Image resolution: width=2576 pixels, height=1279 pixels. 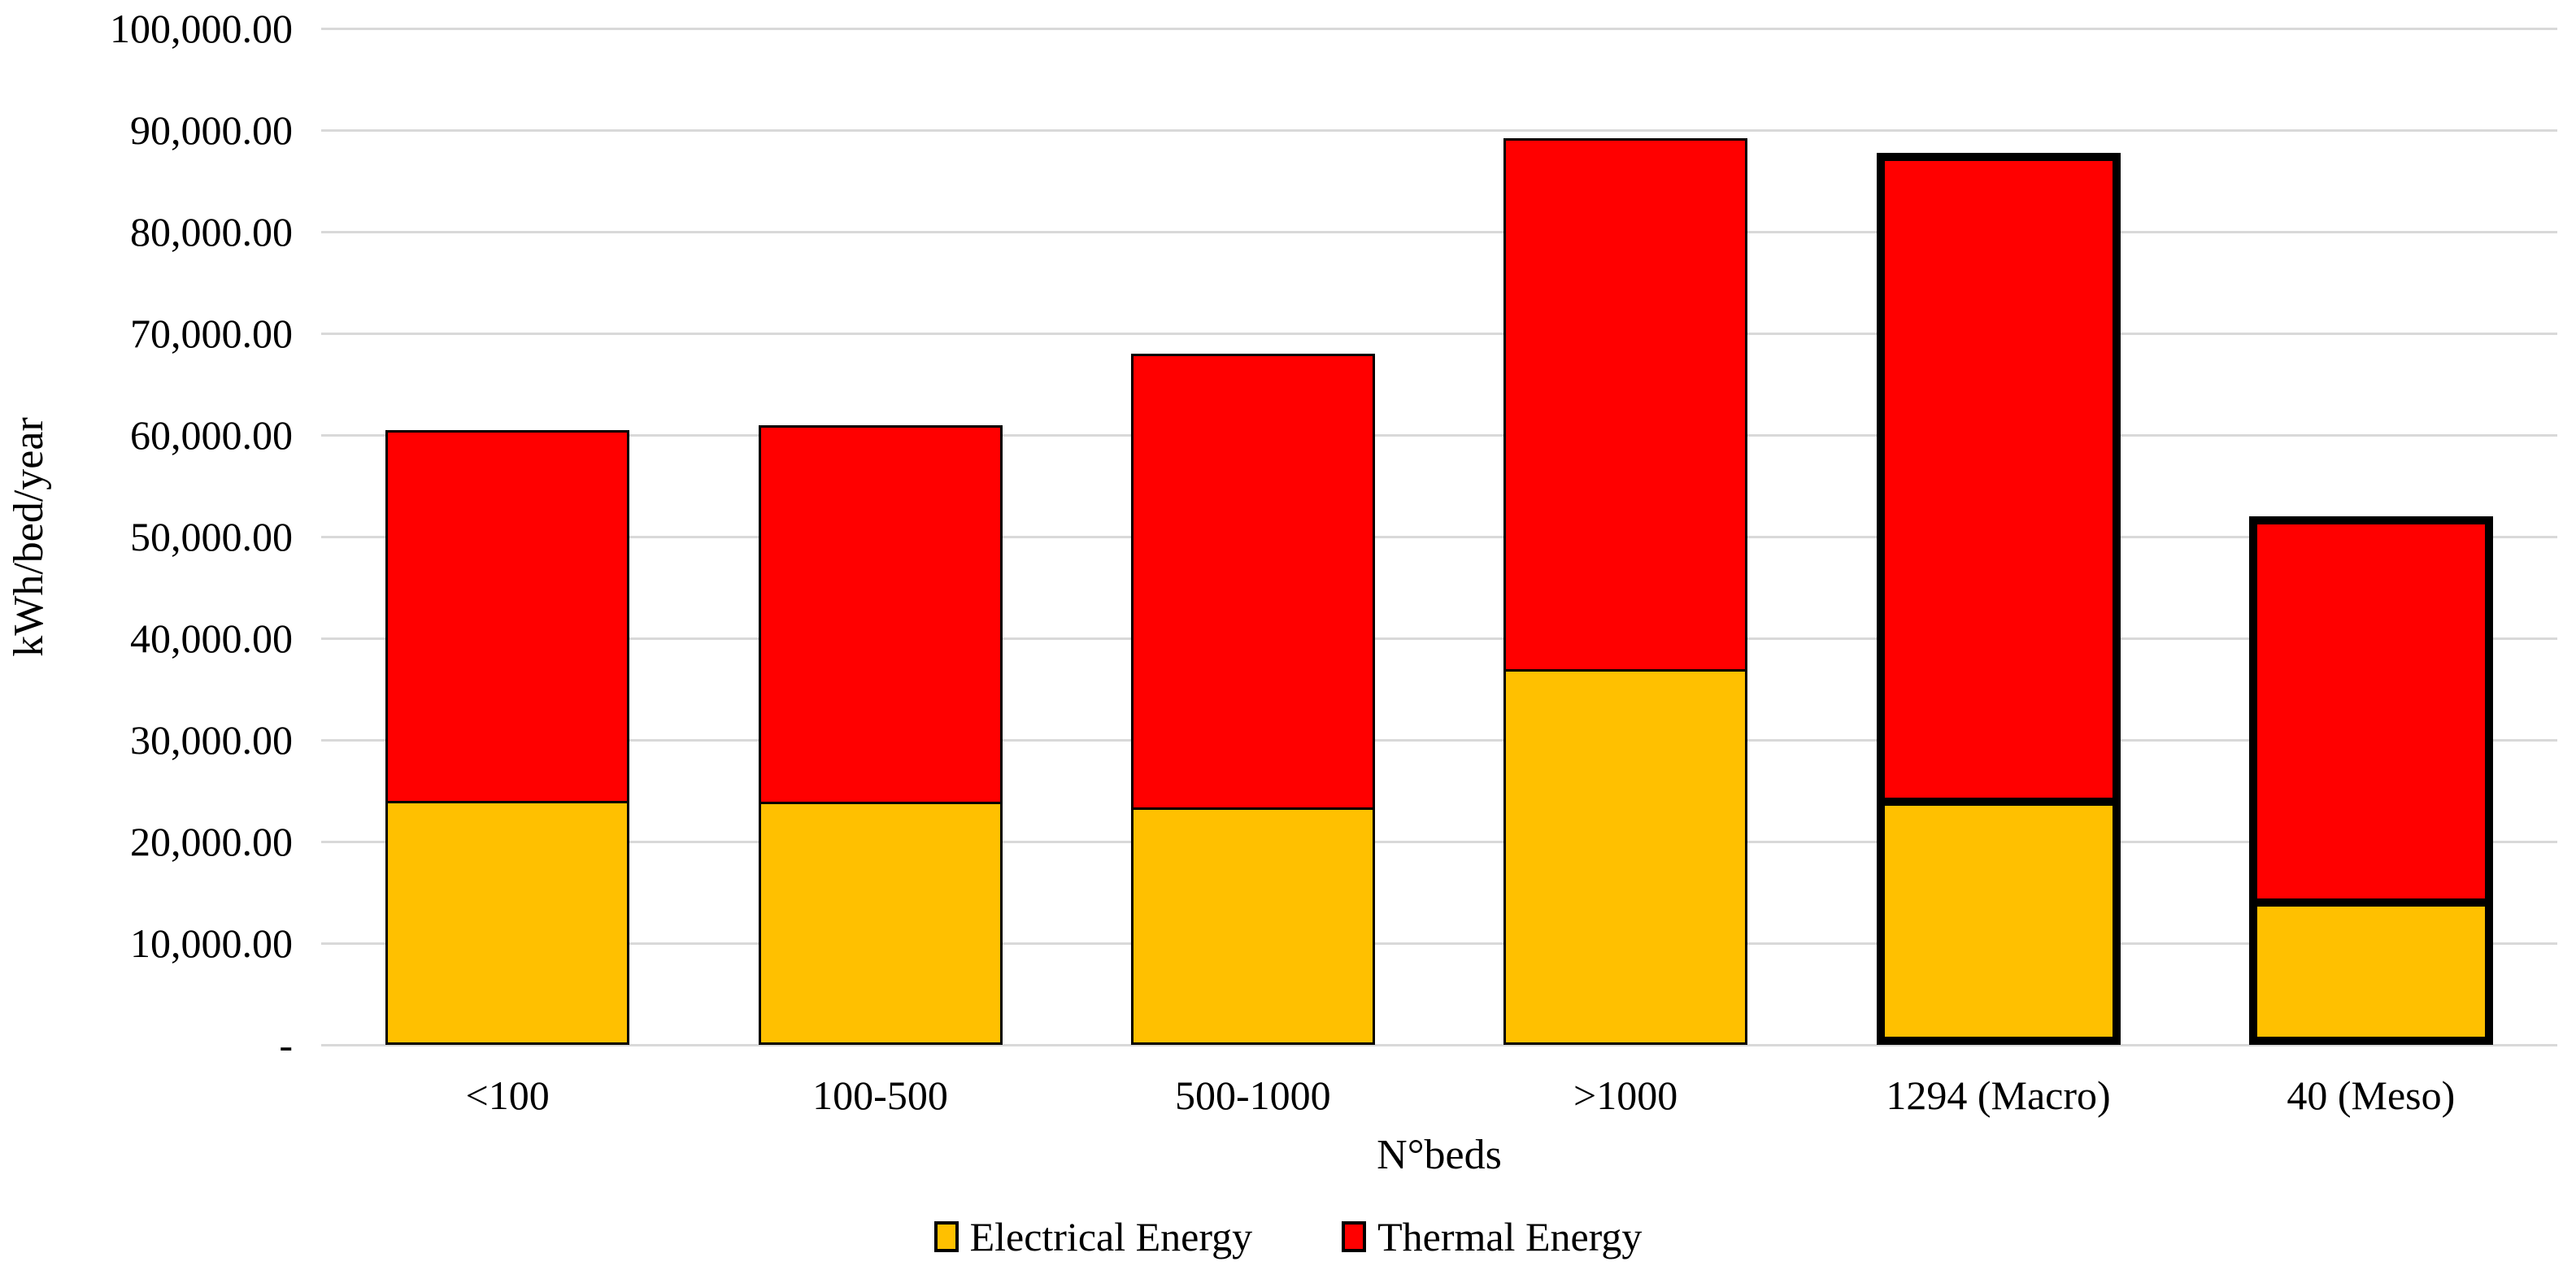 I want to click on x-axis-tick-label: 40 (Meso), so click(x=2371, y=1095).